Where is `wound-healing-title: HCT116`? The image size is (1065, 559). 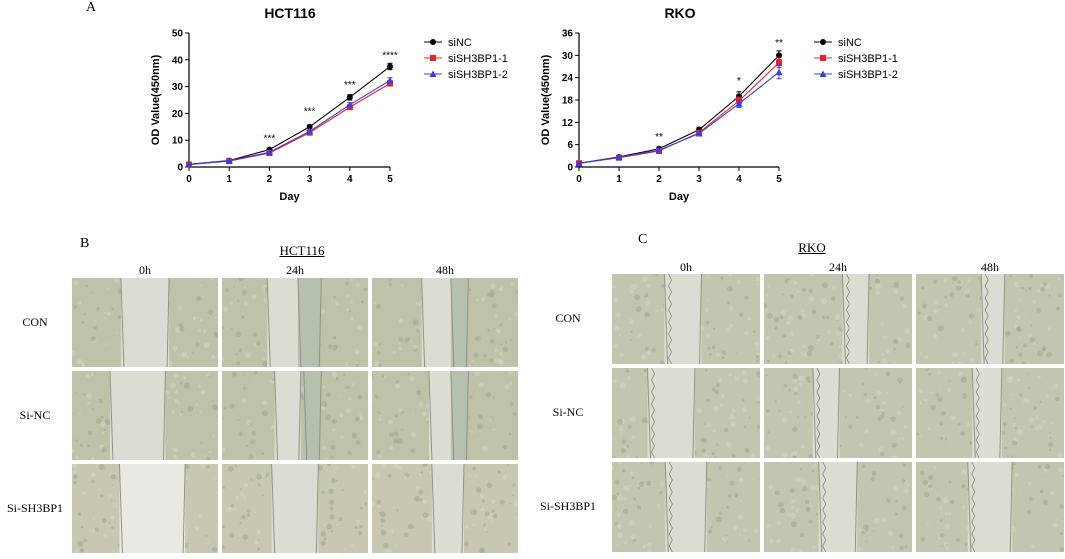 wound-healing-title: HCT116 is located at coordinates (302, 250).